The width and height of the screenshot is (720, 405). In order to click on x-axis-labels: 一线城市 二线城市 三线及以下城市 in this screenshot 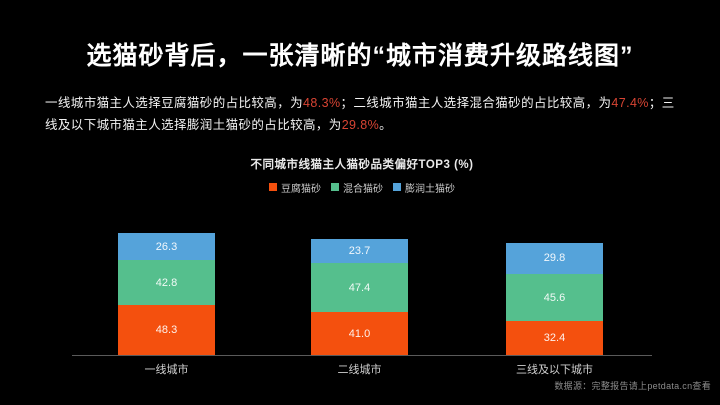, I will do `click(362, 369)`.